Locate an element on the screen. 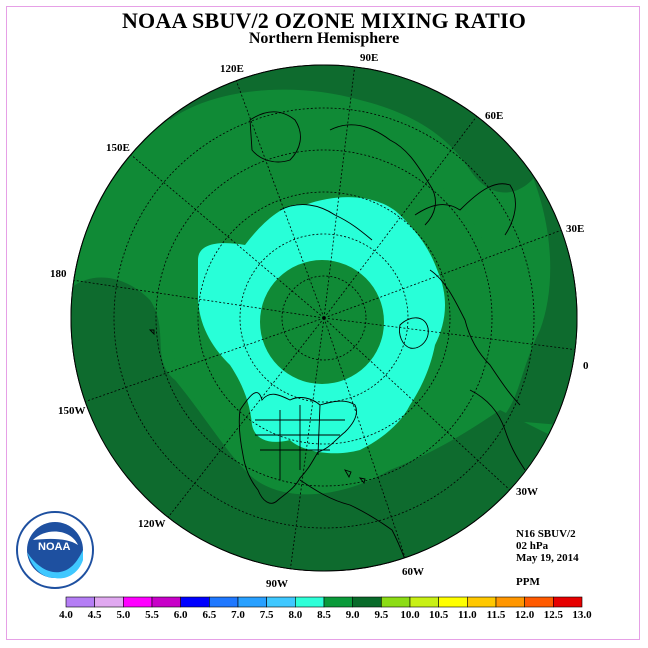 The image size is (648, 648). colorbar-tick-label: 9.0 is located at coordinates (352, 615).